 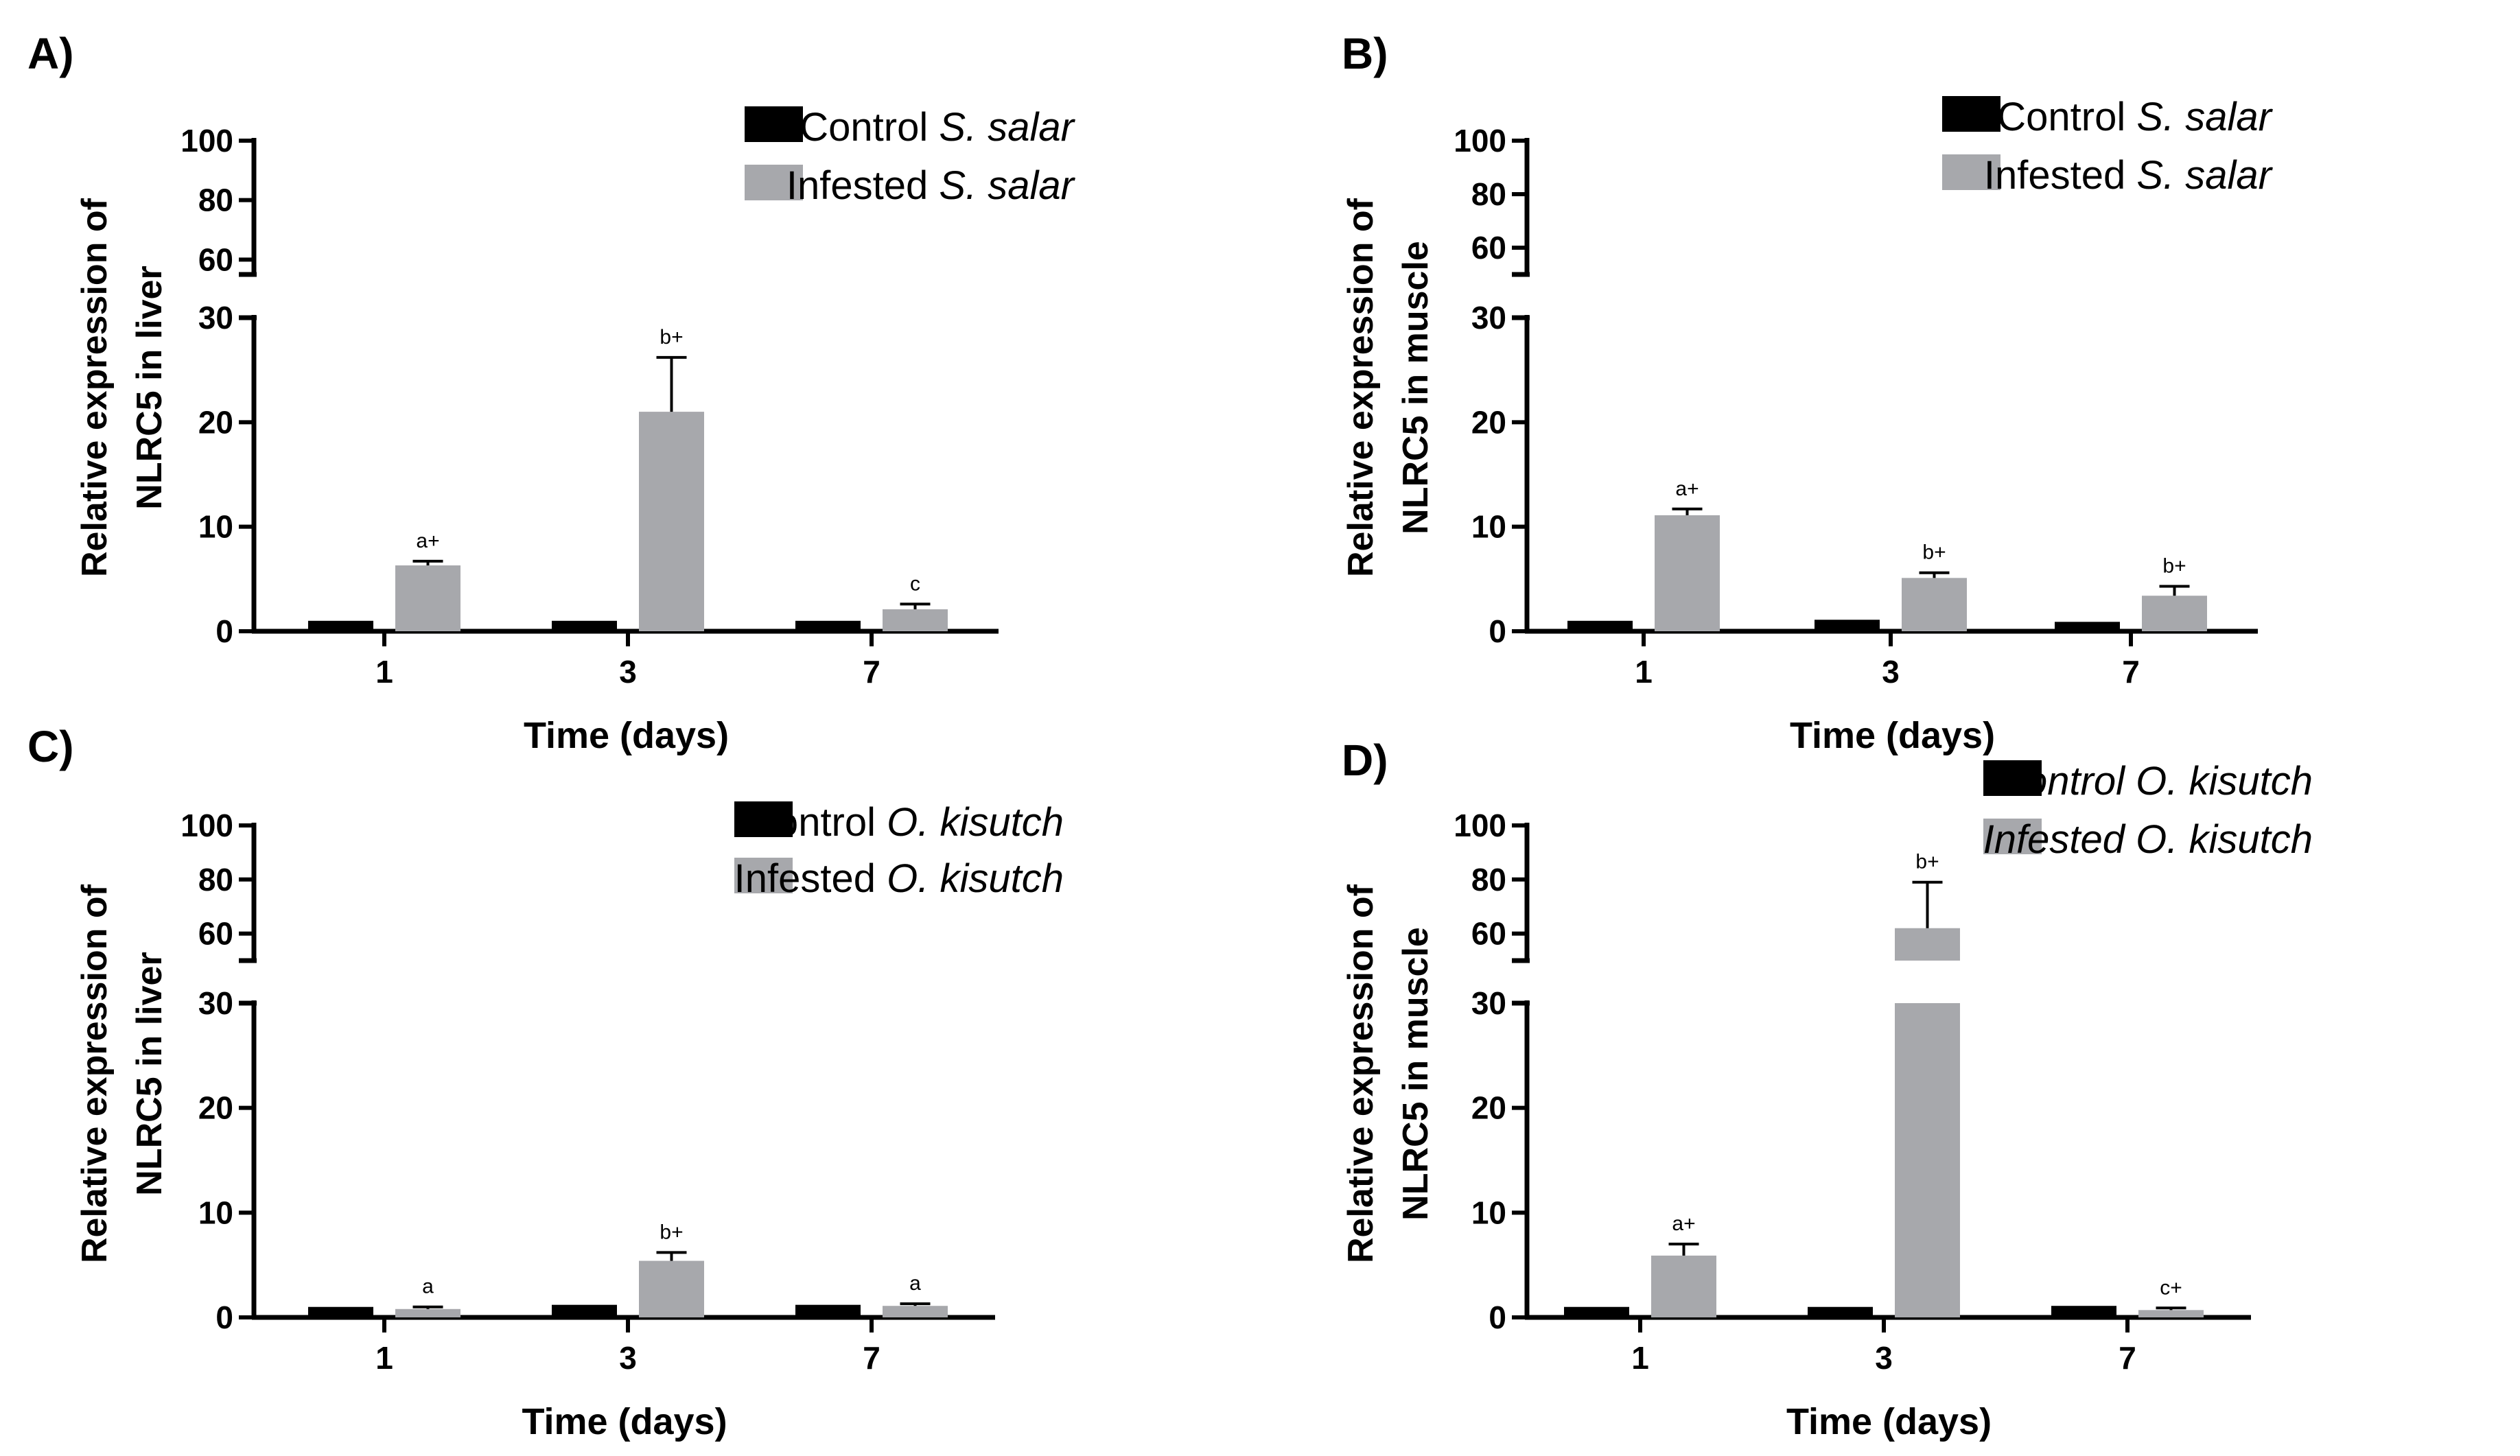 I want to click on significance-label: c, so click(x=915, y=583).